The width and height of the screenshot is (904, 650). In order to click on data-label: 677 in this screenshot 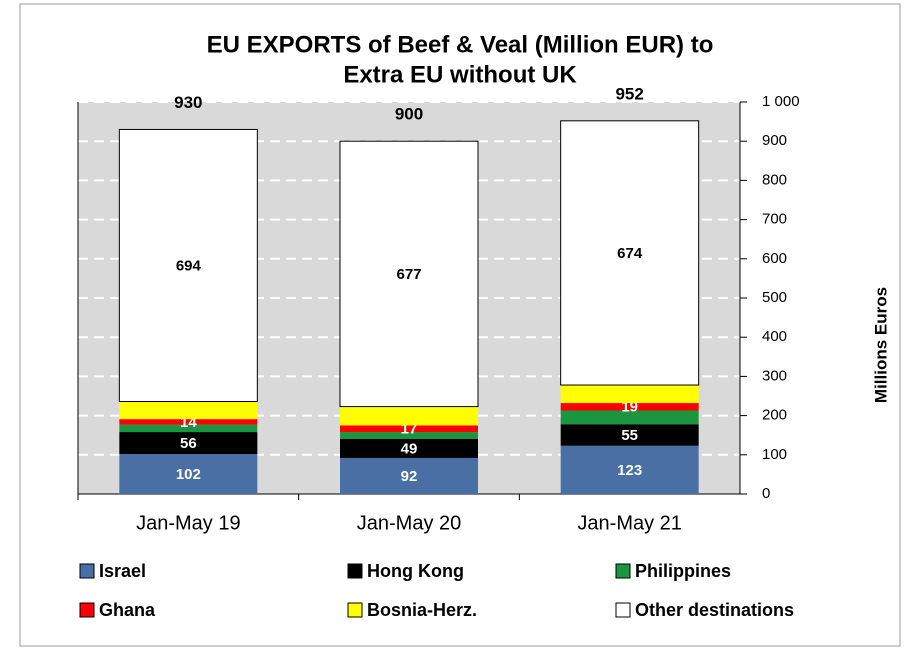, I will do `click(408, 274)`.